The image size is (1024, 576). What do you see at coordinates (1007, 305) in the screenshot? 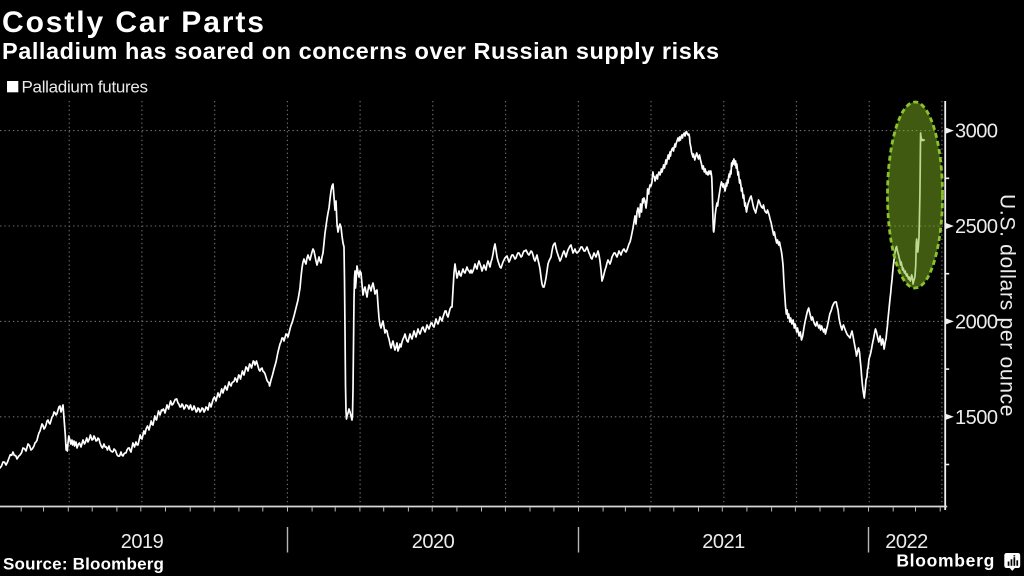
I see `svg-text: U.S. dollars per ounce` at bounding box center [1007, 305].